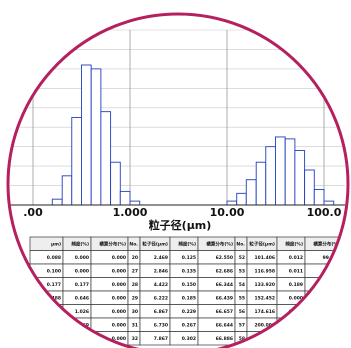 This screenshot has height=348, width=351. I want to click on x-tick-label: 100.0, so click(324, 212).